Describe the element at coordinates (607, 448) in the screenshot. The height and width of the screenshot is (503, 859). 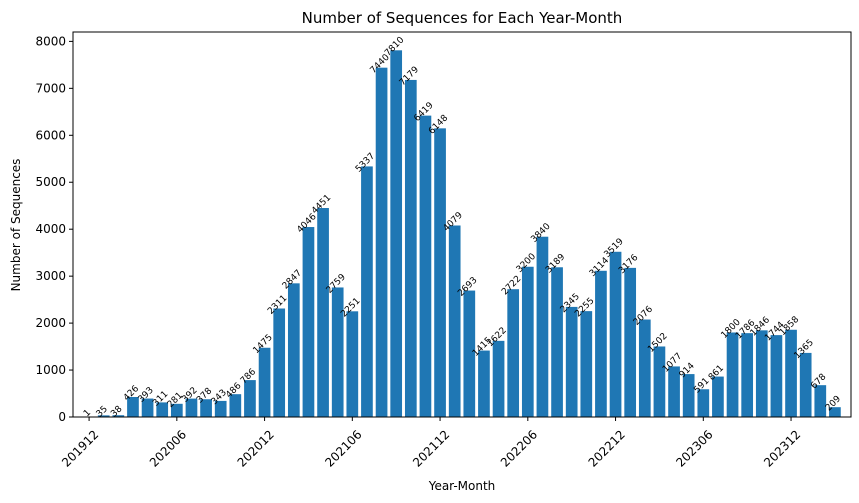
I see `x-tick-label: 202212` at that location.